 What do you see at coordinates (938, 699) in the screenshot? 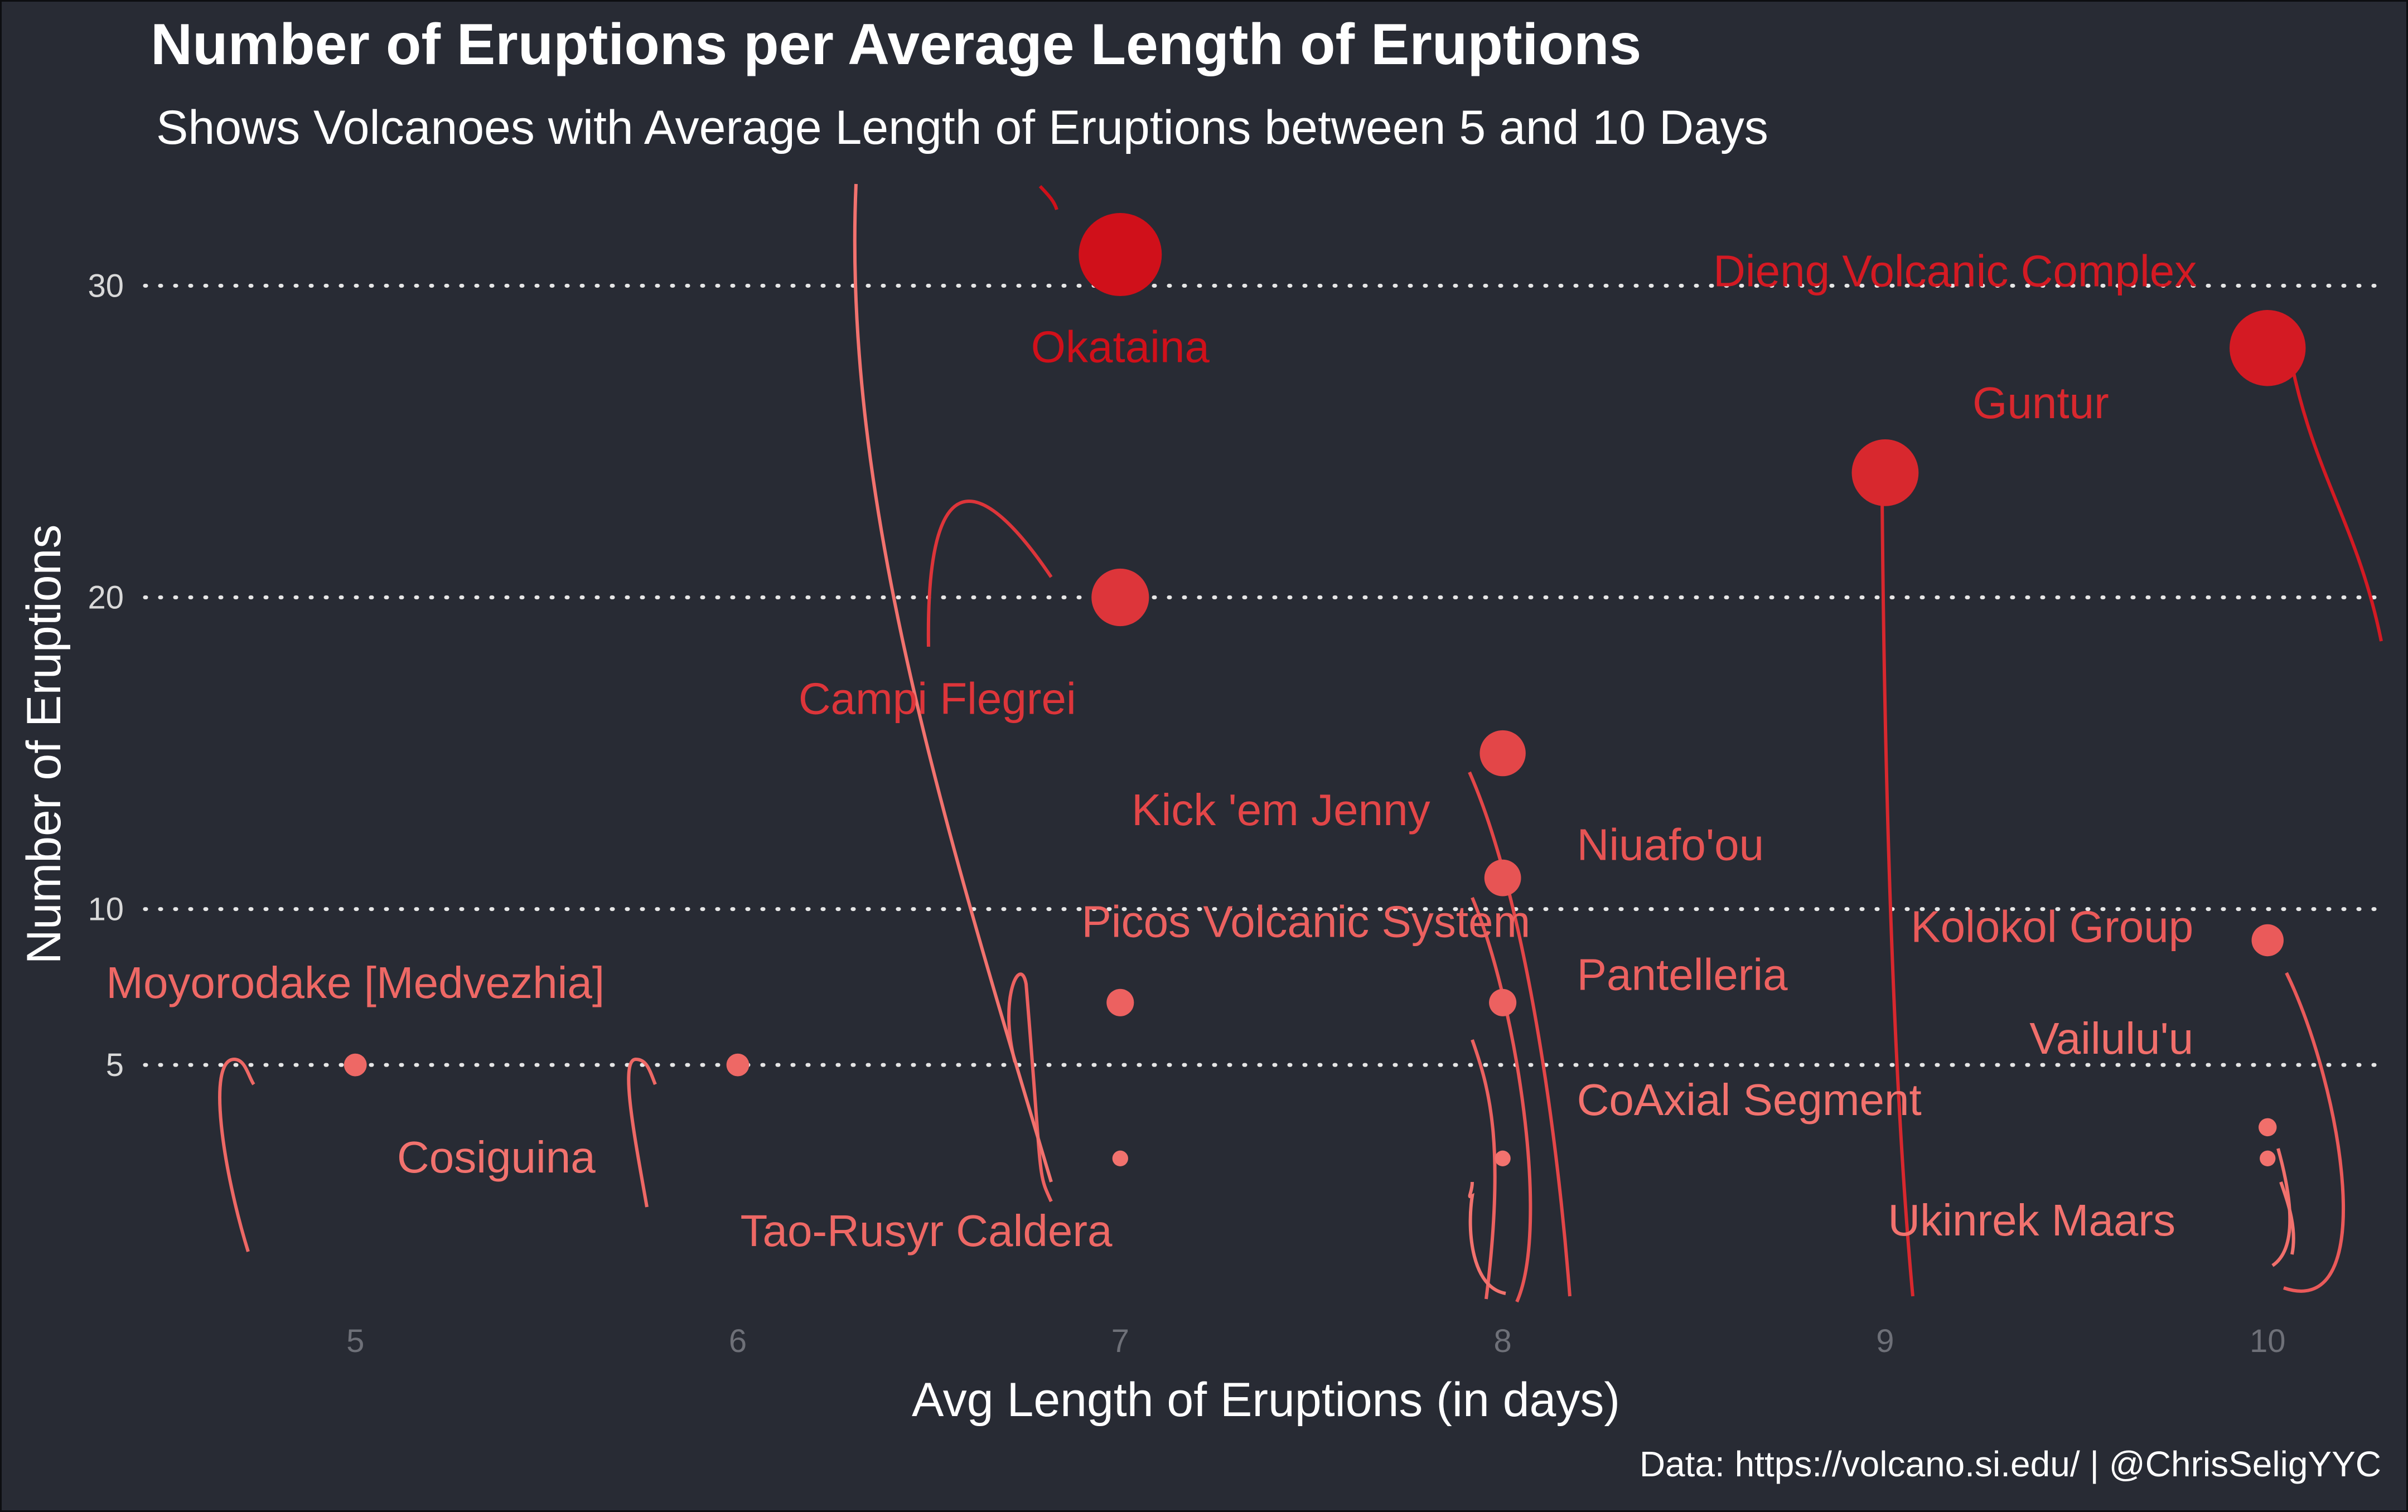
I see `label-campi-flegrei: Campi Flegrei` at bounding box center [938, 699].